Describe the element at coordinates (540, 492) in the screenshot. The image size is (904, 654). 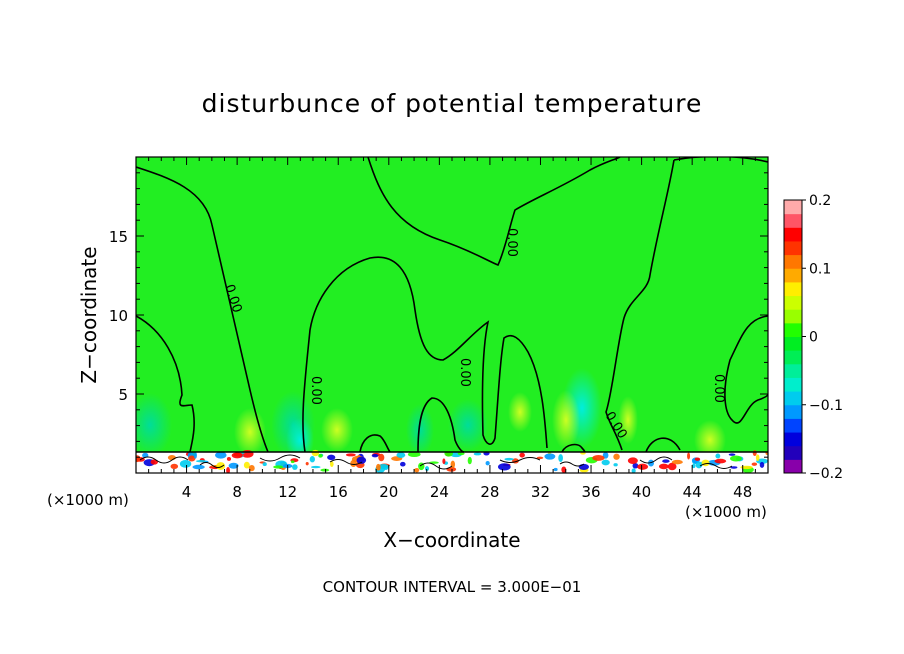
I see `x-tick-label: 32` at that location.